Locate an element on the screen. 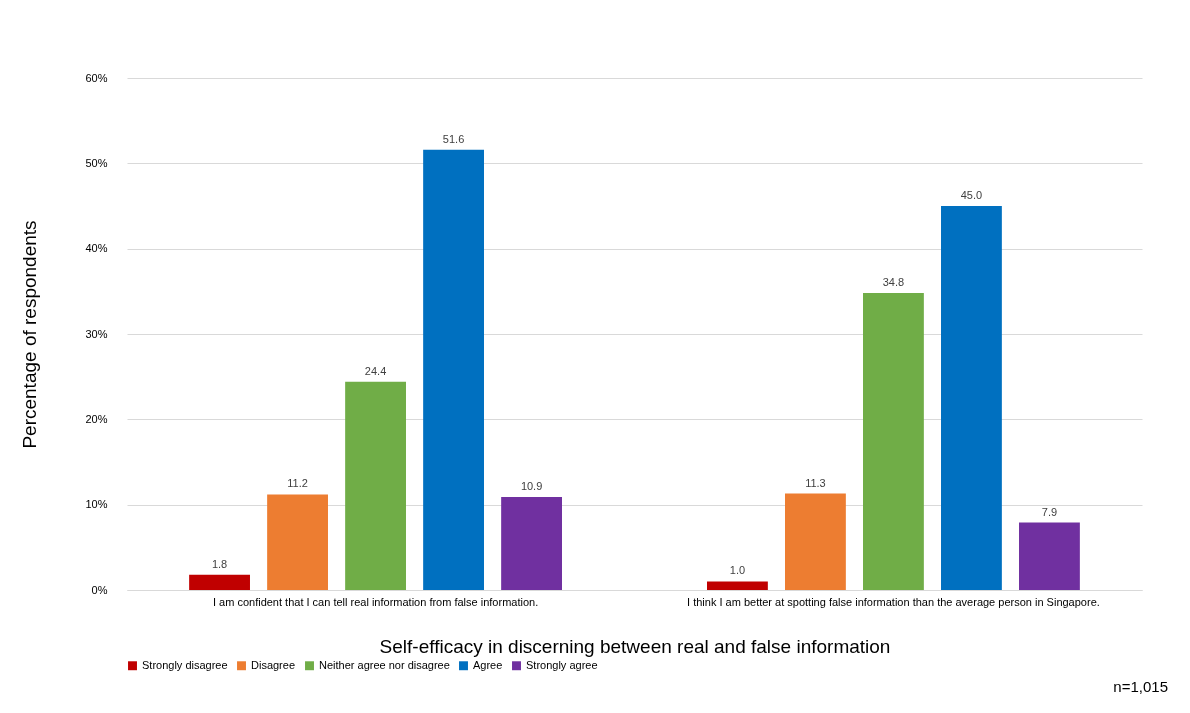 Image resolution: width=1190 pixels, height=713 pixels. x-axis-title: Self-efficacy in discerning between real and false information is located at coordinates (635, 646).